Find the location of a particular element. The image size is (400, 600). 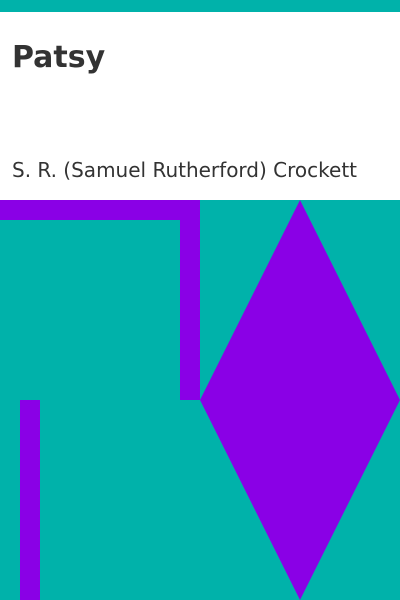

vertical-bar-lower is located at coordinates (30, 500).